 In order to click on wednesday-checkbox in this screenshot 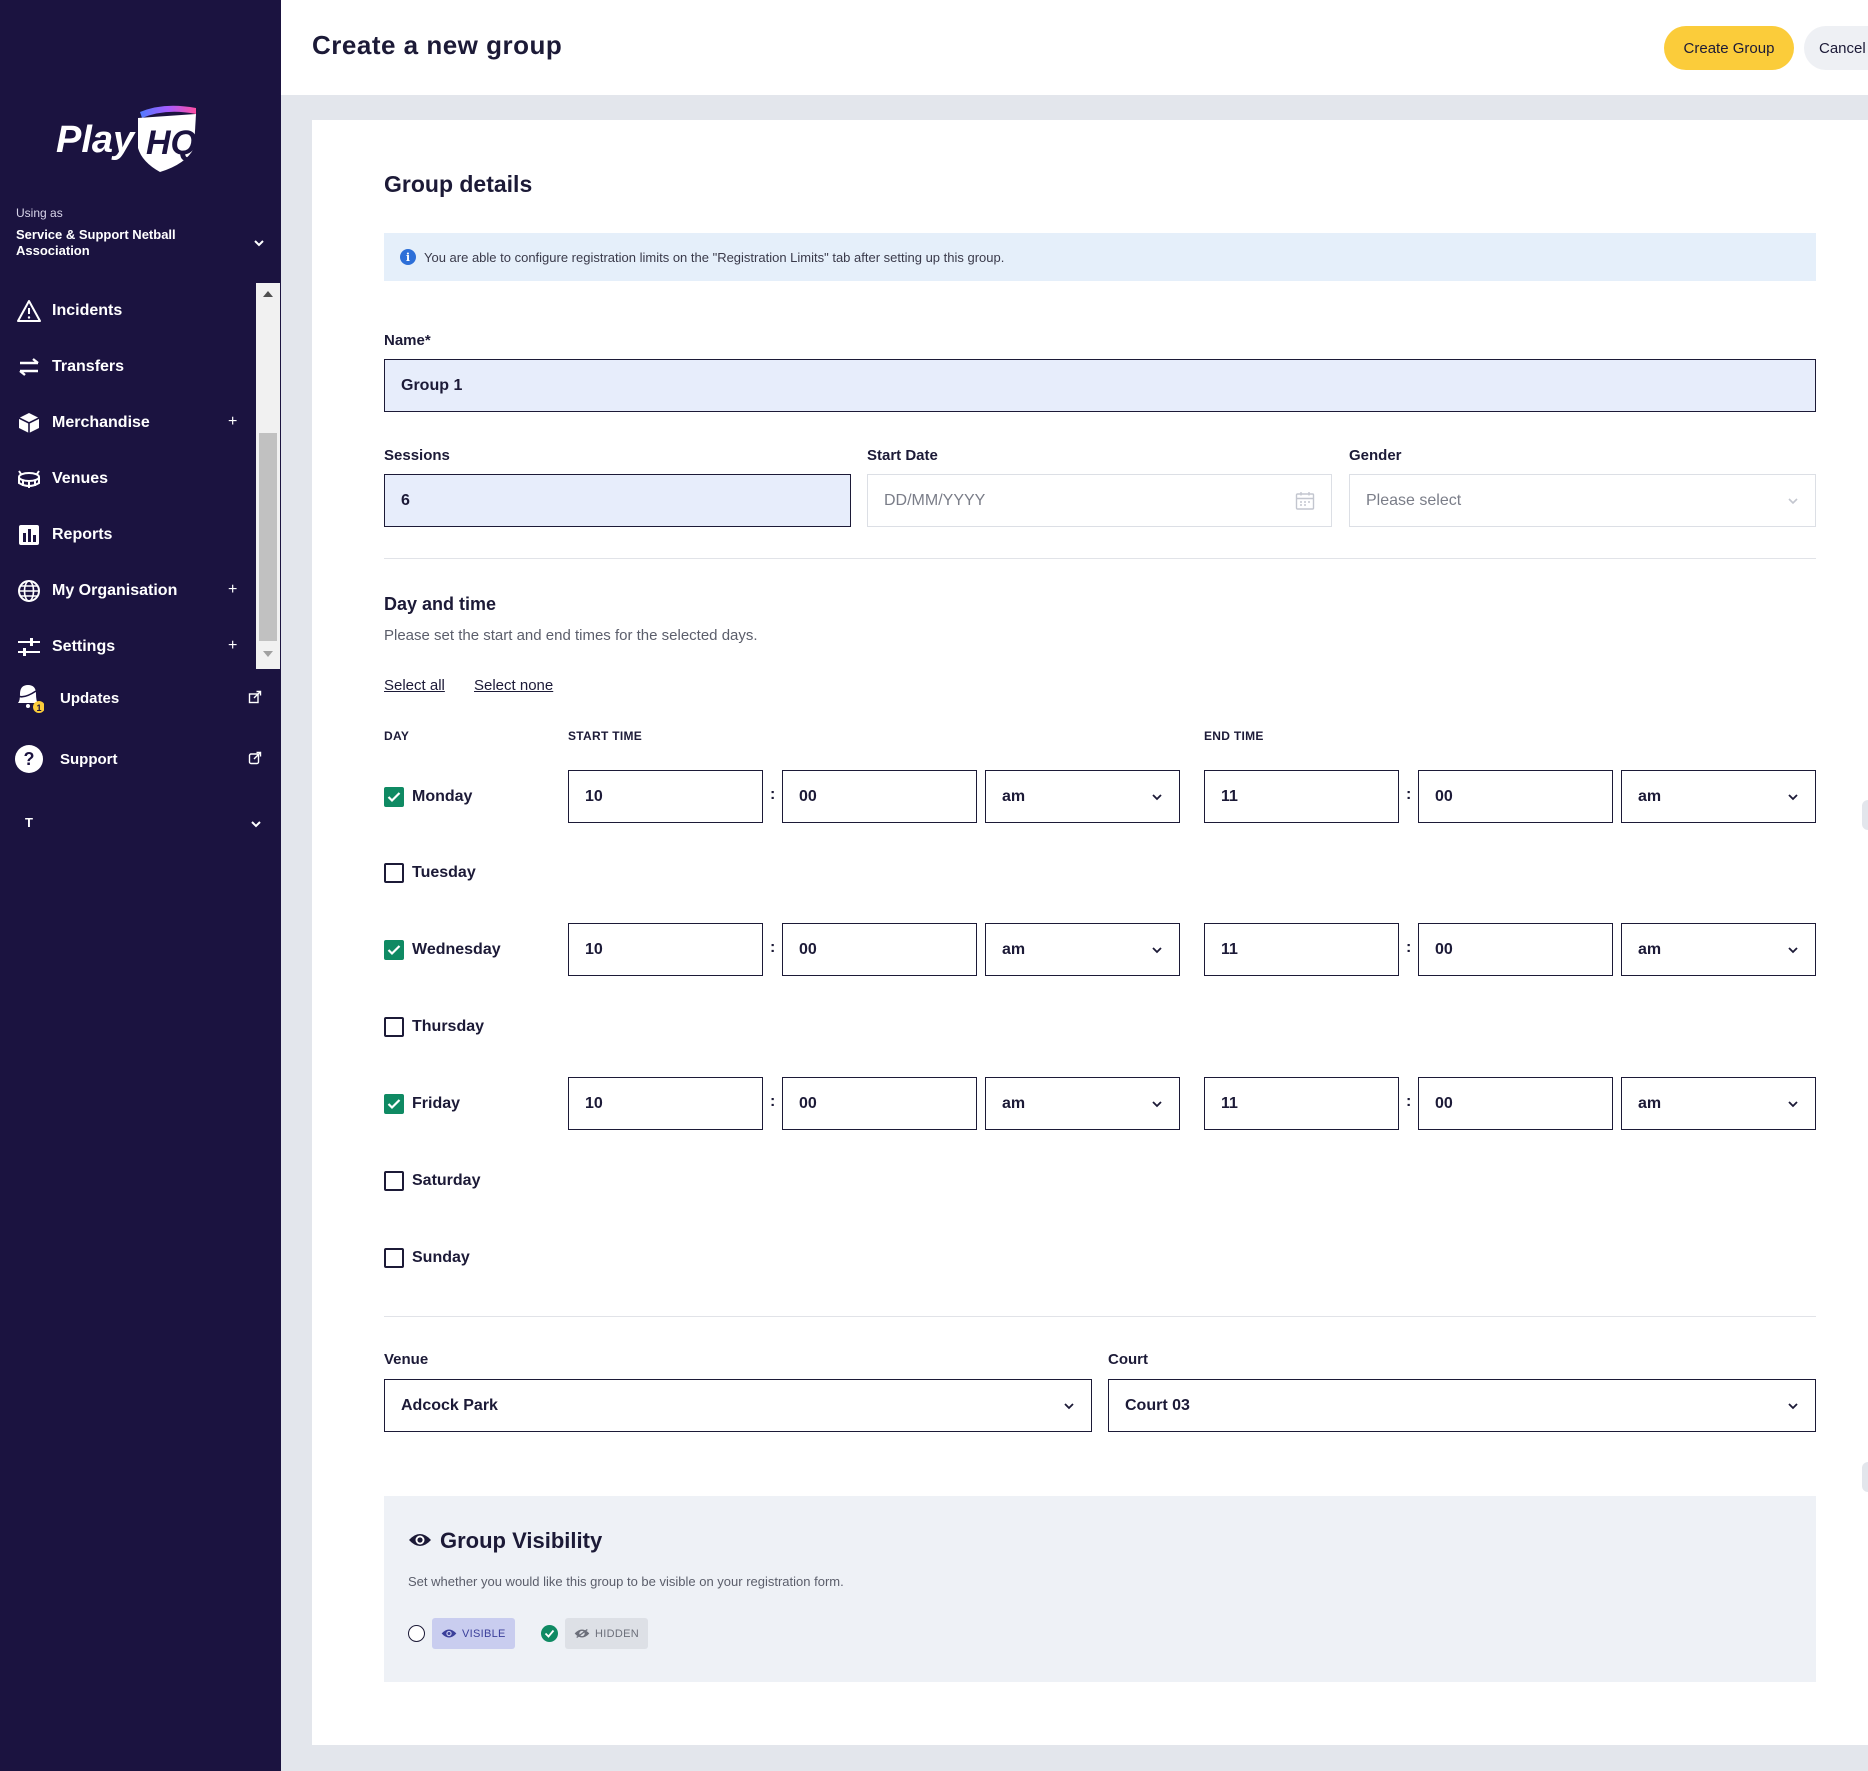, I will do `click(394, 950)`.